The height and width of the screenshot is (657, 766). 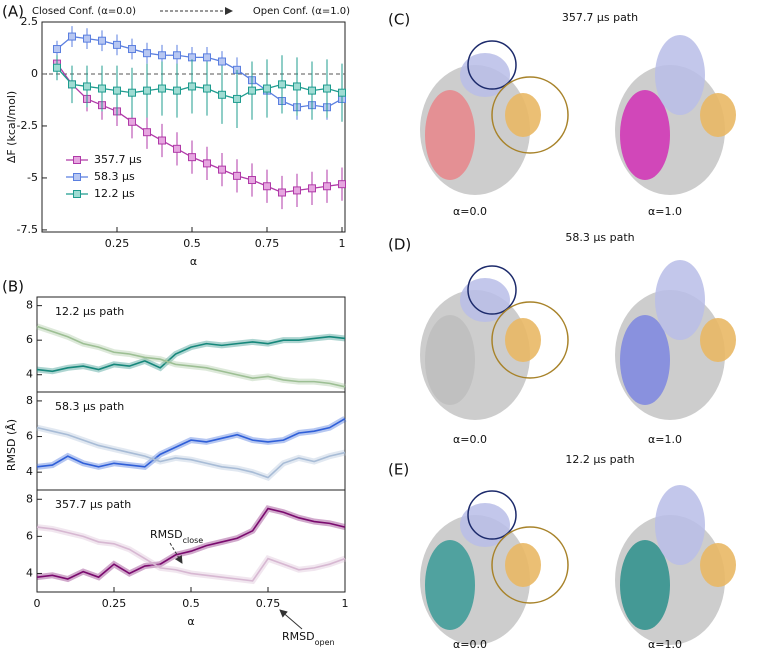 What do you see at coordinates (599, 459) in the screenshot?
I see `structure-title: 12.2 µs path` at bounding box center [599, 459].